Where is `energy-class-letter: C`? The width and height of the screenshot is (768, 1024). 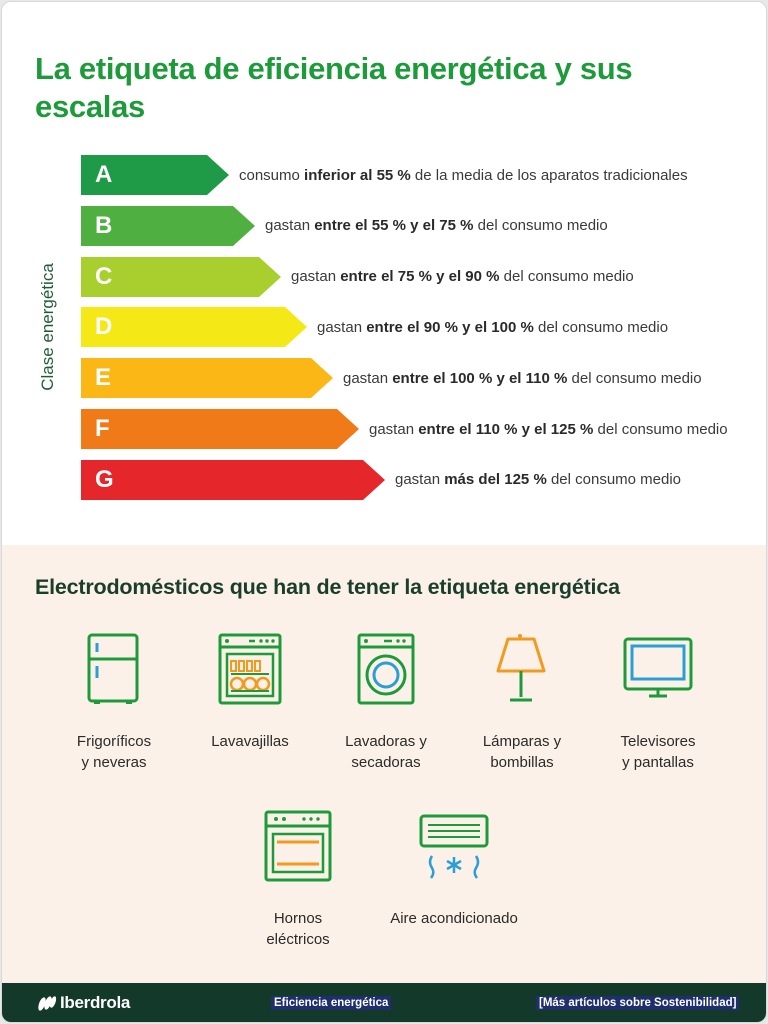
energy-class-letter: C is located at coordinates (104, 276).